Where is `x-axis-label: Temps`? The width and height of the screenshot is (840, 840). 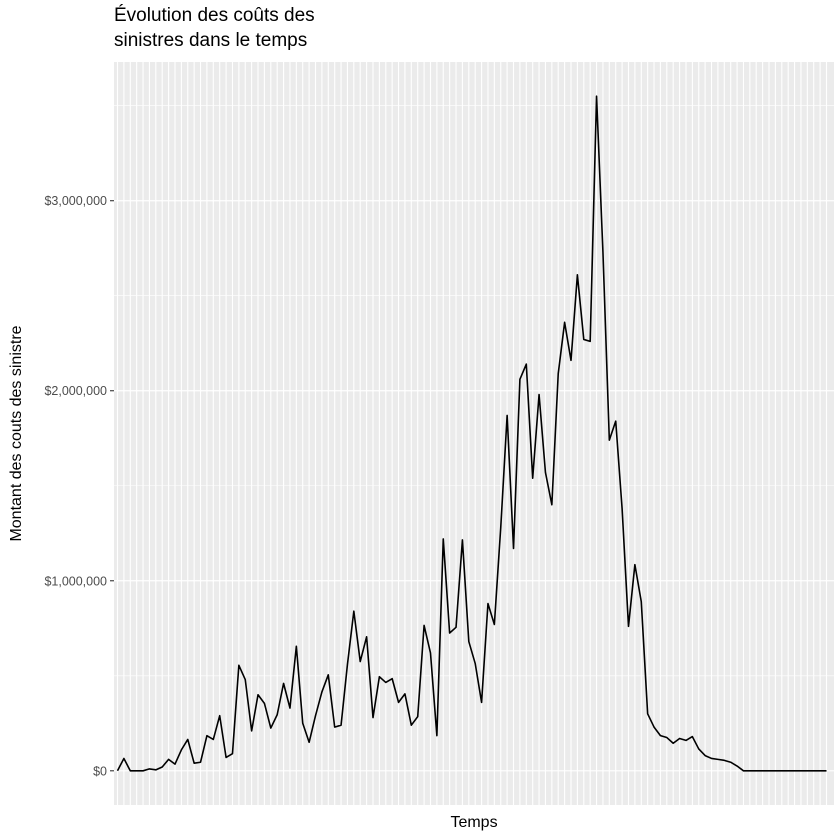 x-axis-label: Temps is located at coordinates (473, 822).